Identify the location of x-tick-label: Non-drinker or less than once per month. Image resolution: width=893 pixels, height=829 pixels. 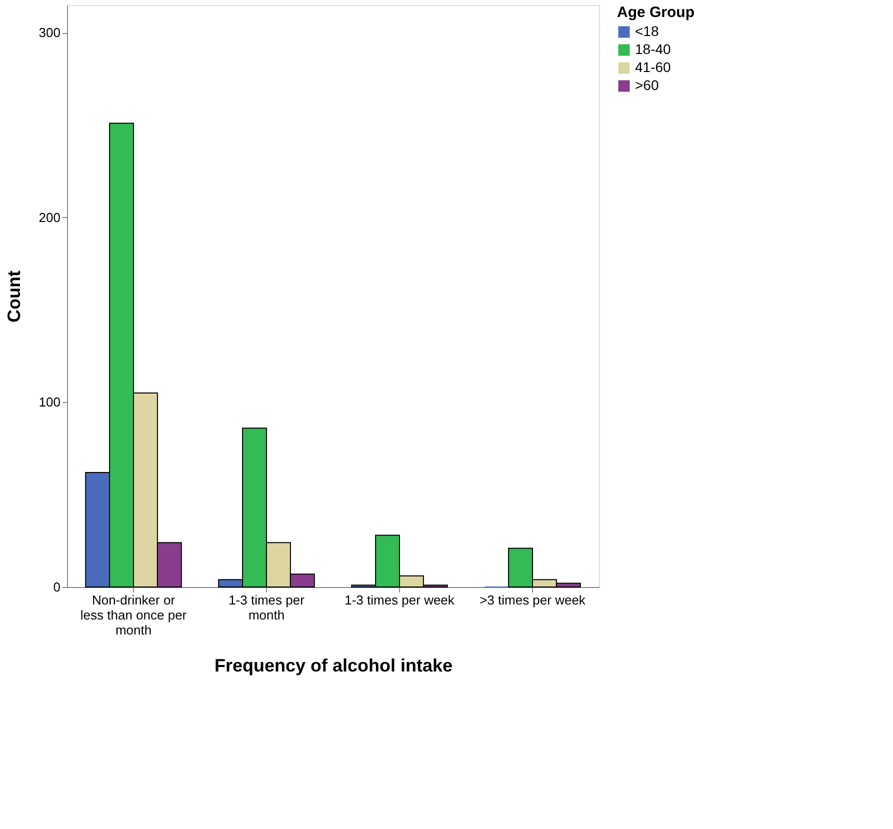
(134, 615).